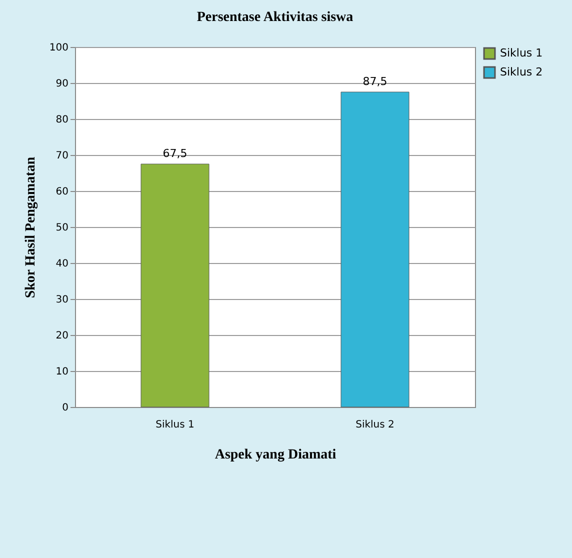 The width and height of the screenshot is (572, 558). I want to click on data-label: 87,5, so click(375, 81).